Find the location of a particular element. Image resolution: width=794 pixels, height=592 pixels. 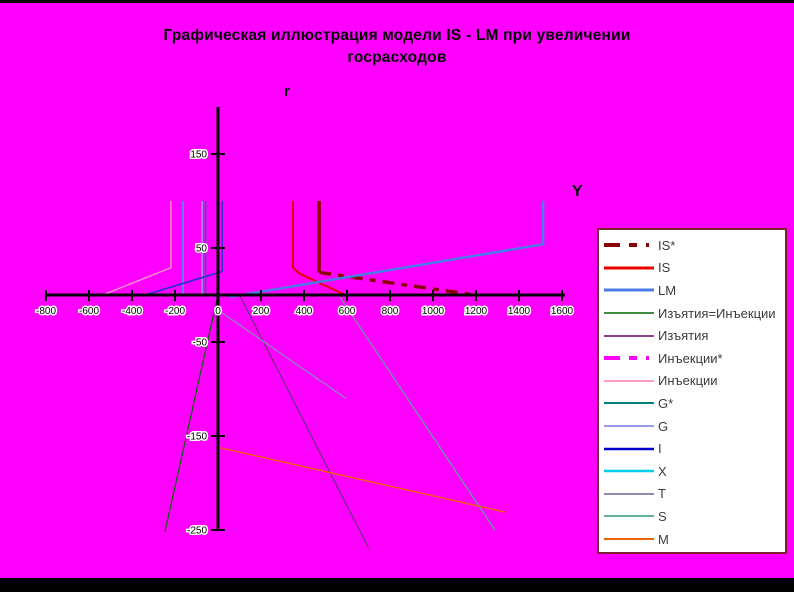

legend-label-lm: LM is located at coordinates (667, 290).